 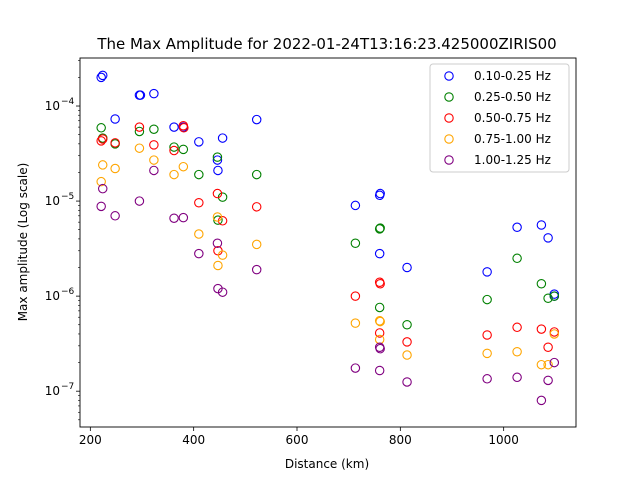 What do you see at coordinates (327, 464) in the screenshot?
I see `x-axis-label: Distance (km)` at bounding box center [327, 464].